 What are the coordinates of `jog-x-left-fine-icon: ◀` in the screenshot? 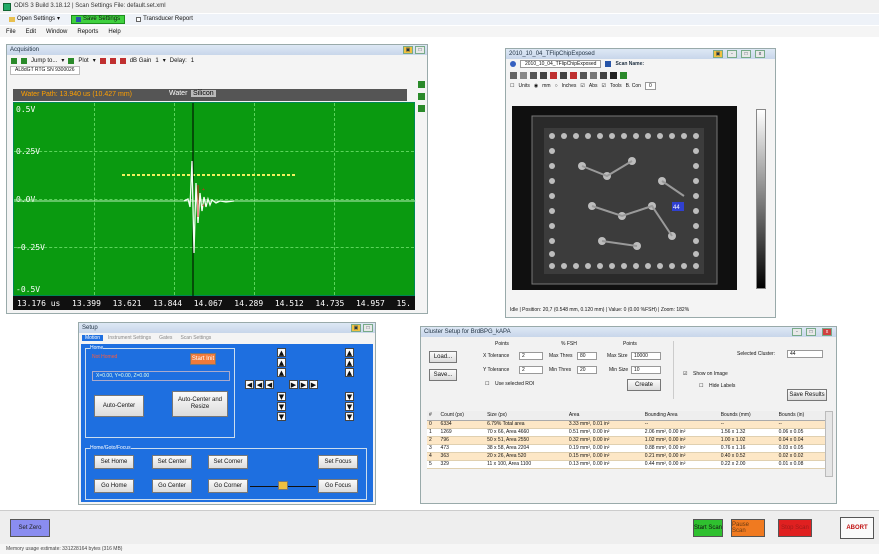 It's located at (269, 384).